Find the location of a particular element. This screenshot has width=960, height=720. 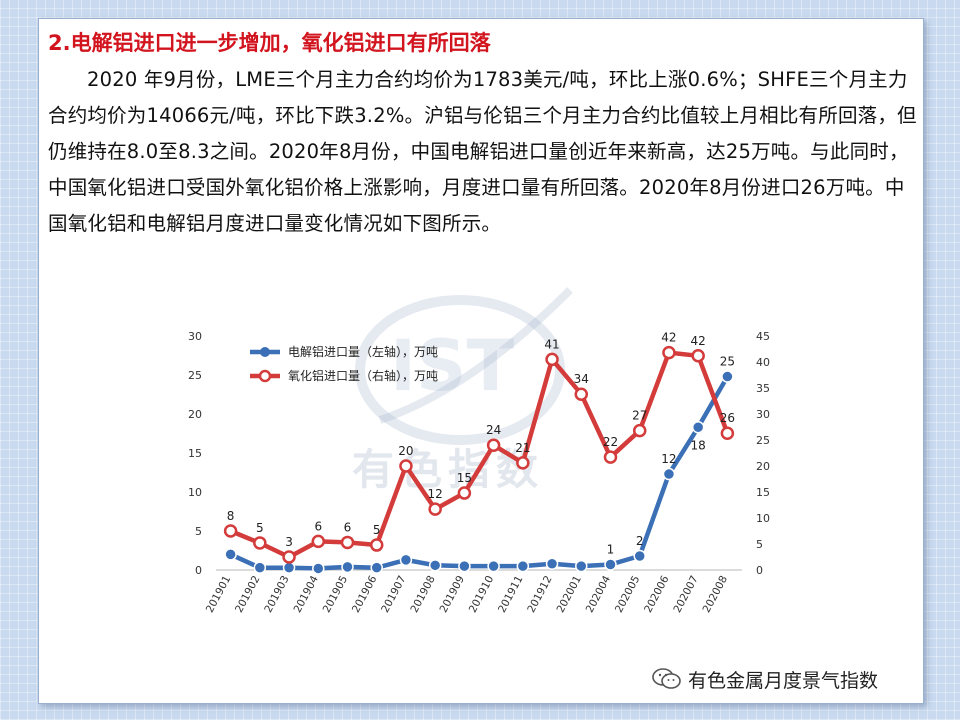

x-tick-label: 201903 is located at coordinates (276, 594).